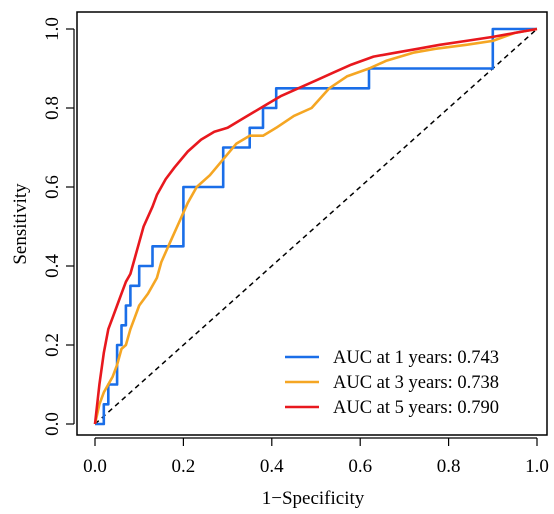  I want to click on legend-label: AUC at 5 years: 0.790, so click(416, 408).